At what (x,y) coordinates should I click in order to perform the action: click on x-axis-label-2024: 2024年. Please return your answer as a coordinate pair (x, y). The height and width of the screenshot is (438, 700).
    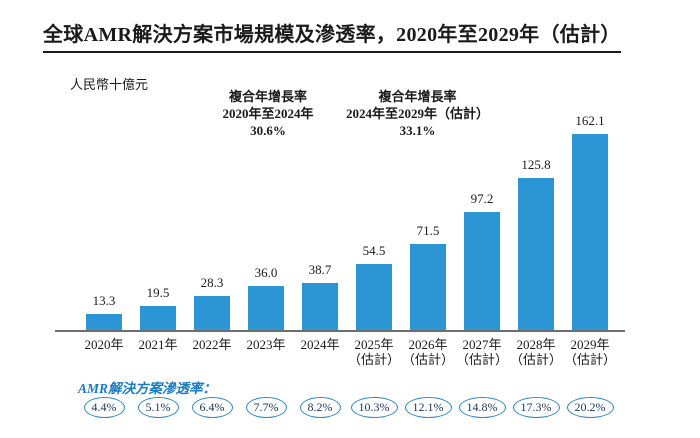
    Looking at the image, I should click on (320, 352).